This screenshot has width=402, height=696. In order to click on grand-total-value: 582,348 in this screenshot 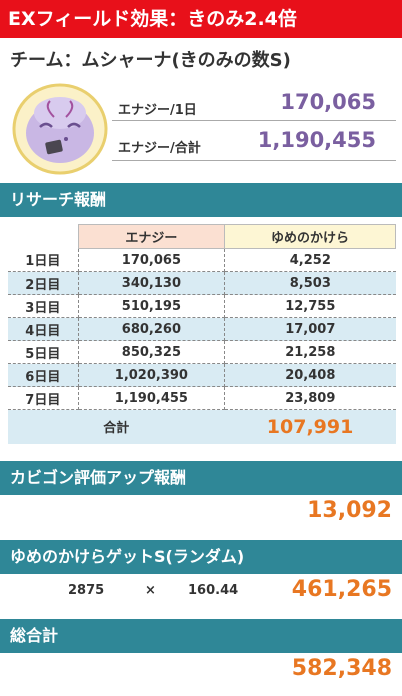, I will do `click(341, 668)`.